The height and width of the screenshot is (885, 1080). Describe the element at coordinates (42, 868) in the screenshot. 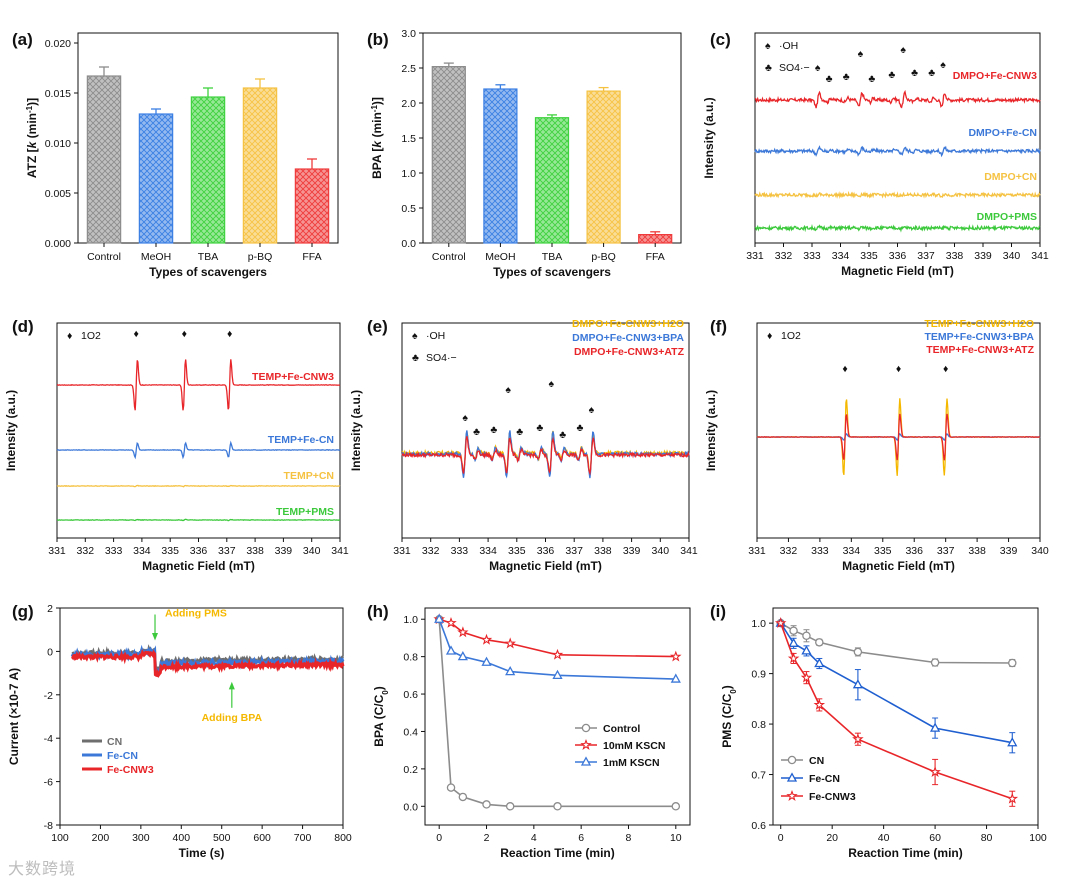

I see `watermark-logo: 大数跨境` at that location.